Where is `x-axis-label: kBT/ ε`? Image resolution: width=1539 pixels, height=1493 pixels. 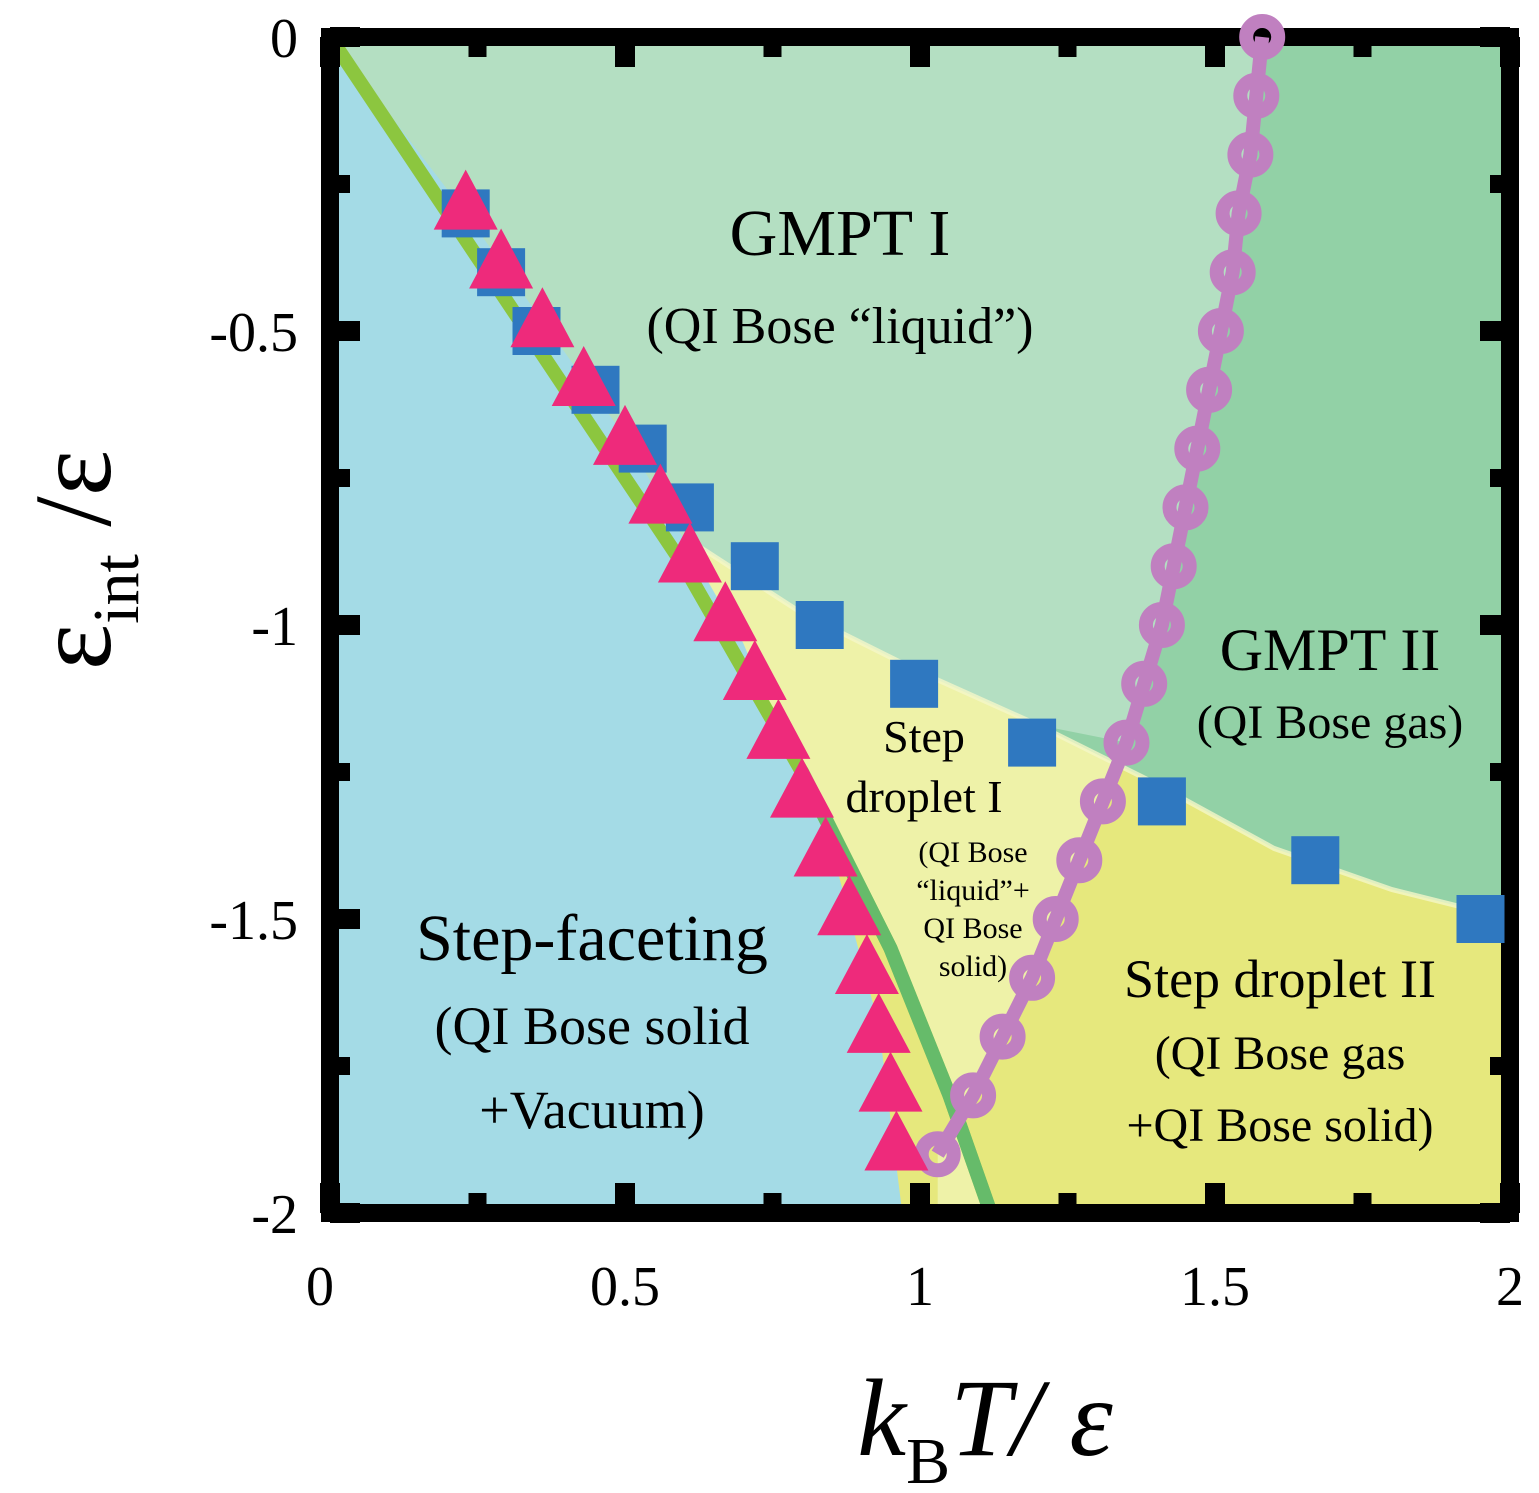 x-axis-label: kBT/ ε is located at coordinates (985, 1425).